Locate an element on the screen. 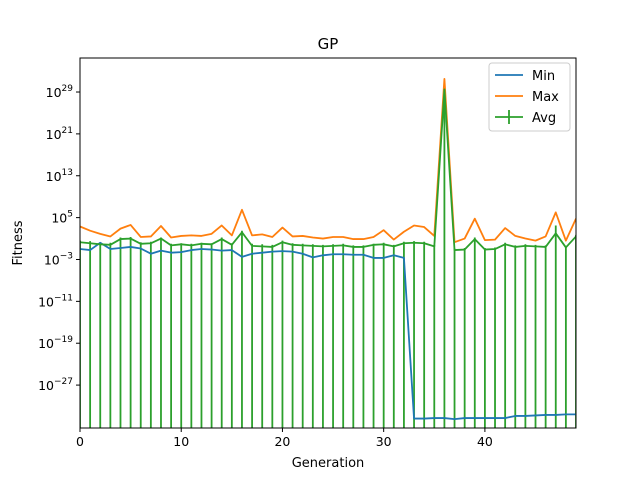 This screenshot has height=480, width=640. y-tick-label: 10⁻³ is located at coordinates (58, 259).